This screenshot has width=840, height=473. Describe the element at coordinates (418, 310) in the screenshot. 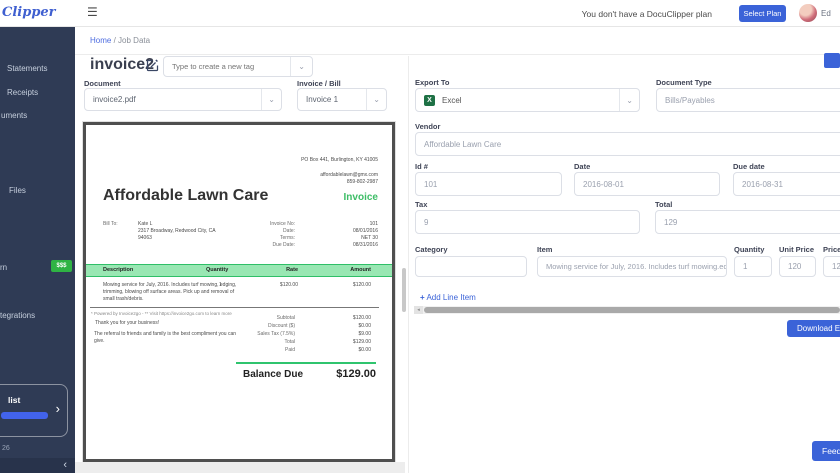

I see `scroll-left-arrow-icon: ◂` at that location.